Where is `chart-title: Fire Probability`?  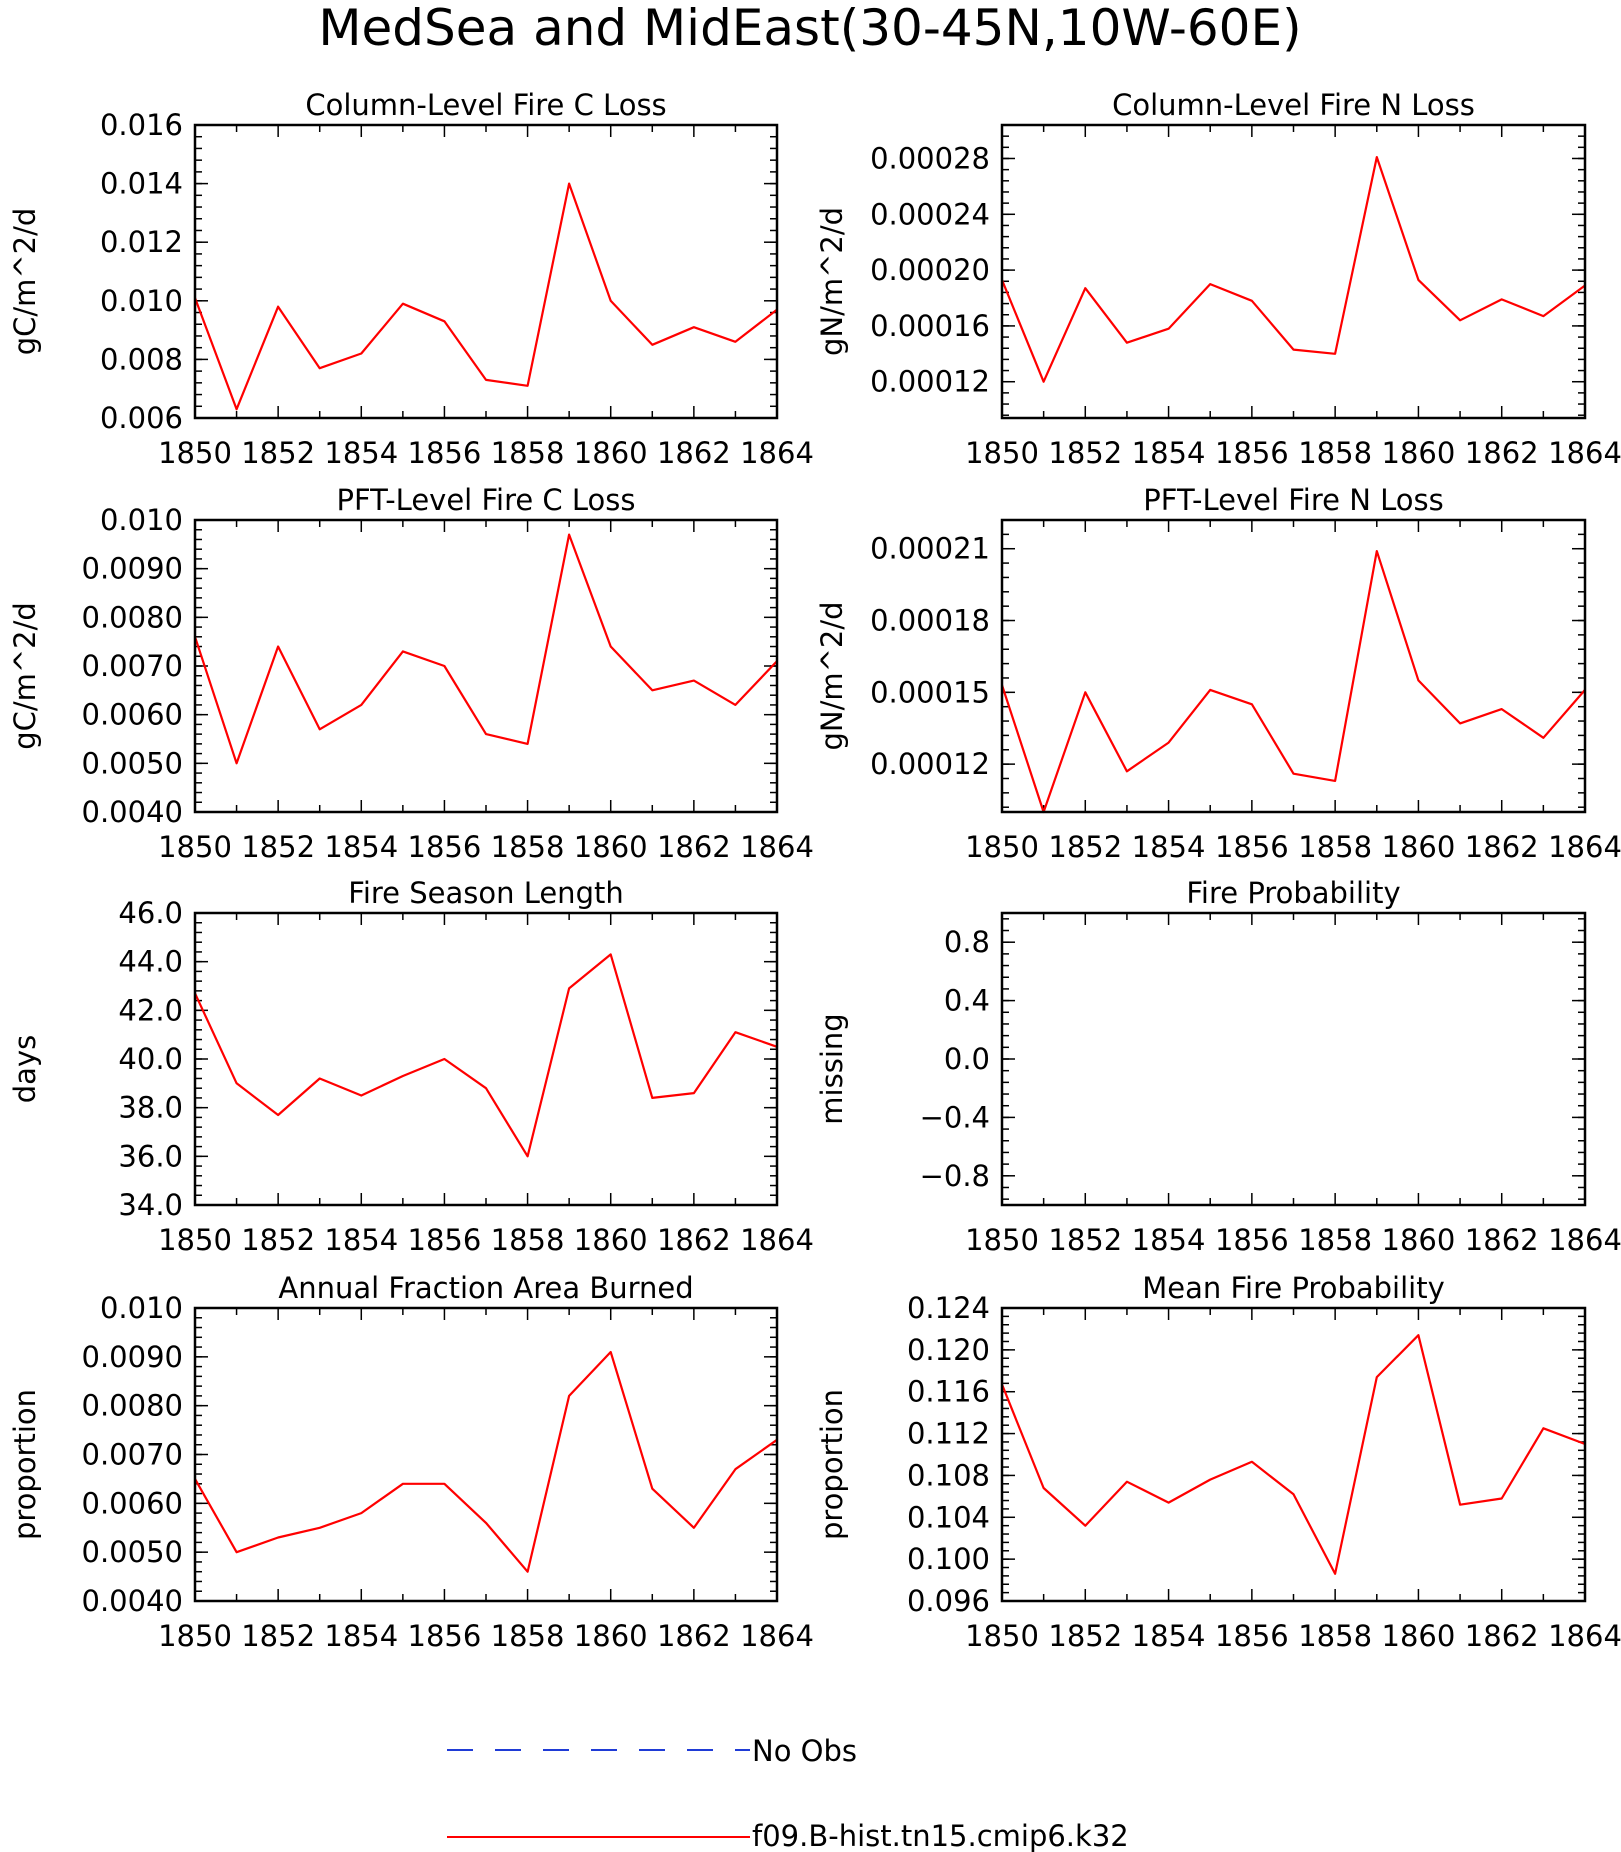 chart-title: Fire Probability is located at coordinates (1293, 893).